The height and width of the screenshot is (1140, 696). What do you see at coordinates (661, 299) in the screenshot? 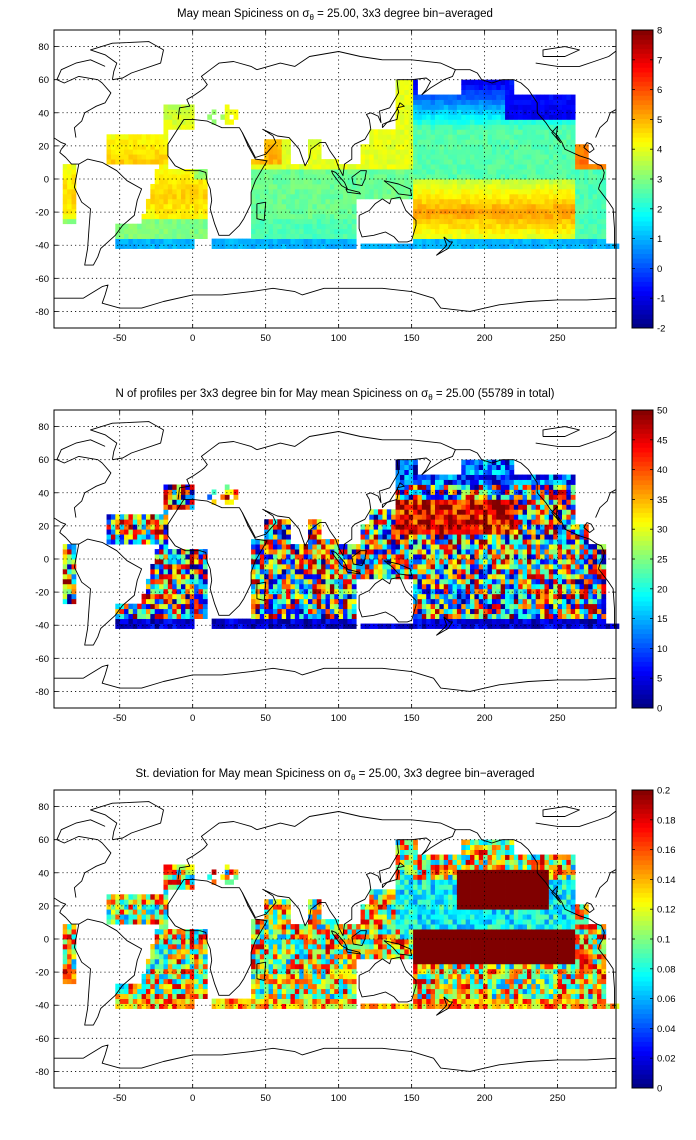
I see `colorbar-tick-label: -1` at bounding box center [661, 299].